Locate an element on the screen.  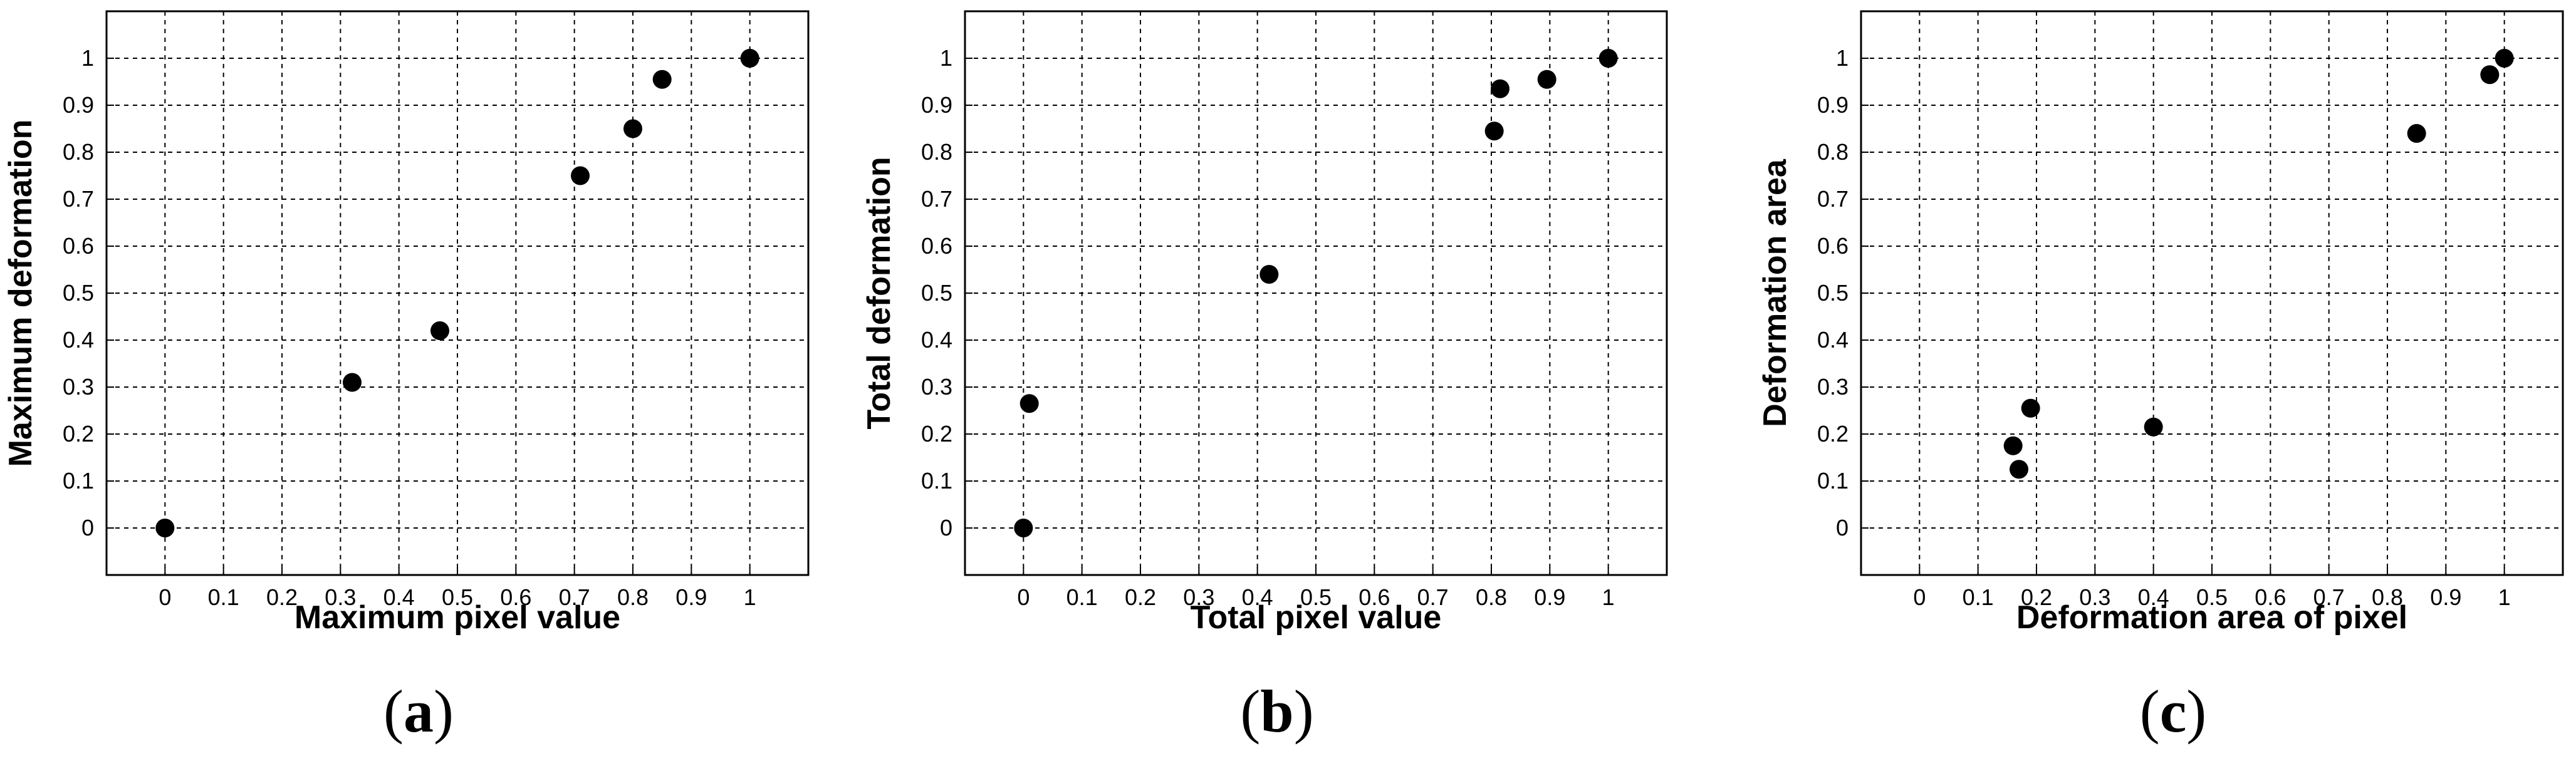
y-axis-label: Total deformation is located at coordinates (879, 293).